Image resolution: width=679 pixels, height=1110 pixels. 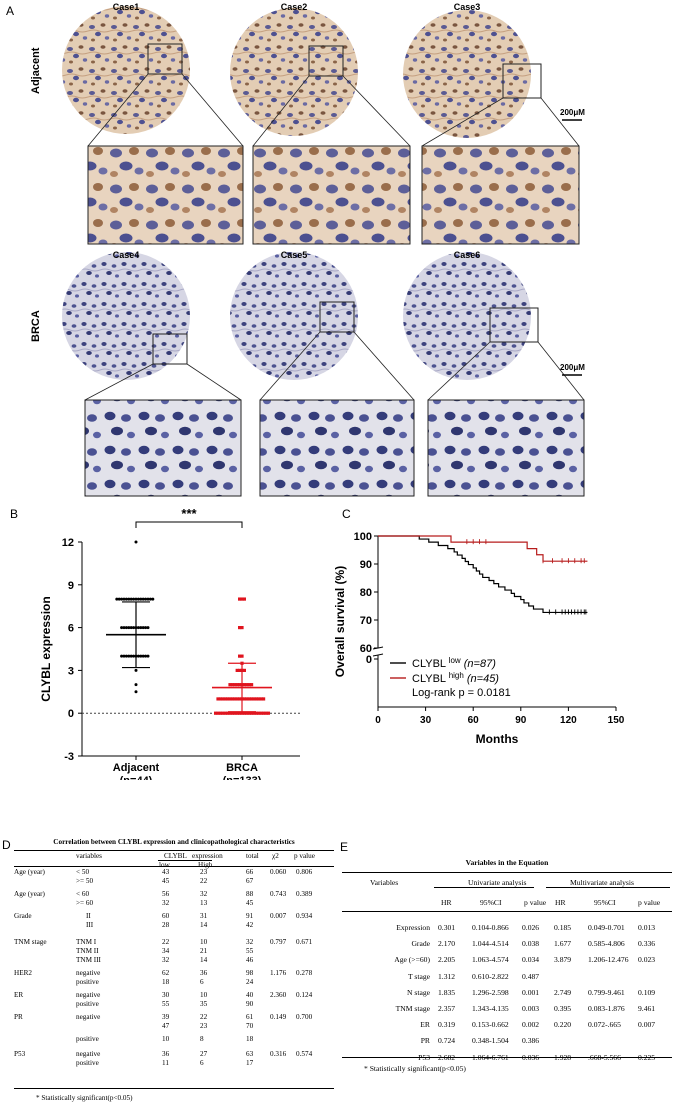 What do you see at coordinates (474, 720) in the screenshot?
I see `c-x-tick-label: 60` at bounding box center [474, 720].